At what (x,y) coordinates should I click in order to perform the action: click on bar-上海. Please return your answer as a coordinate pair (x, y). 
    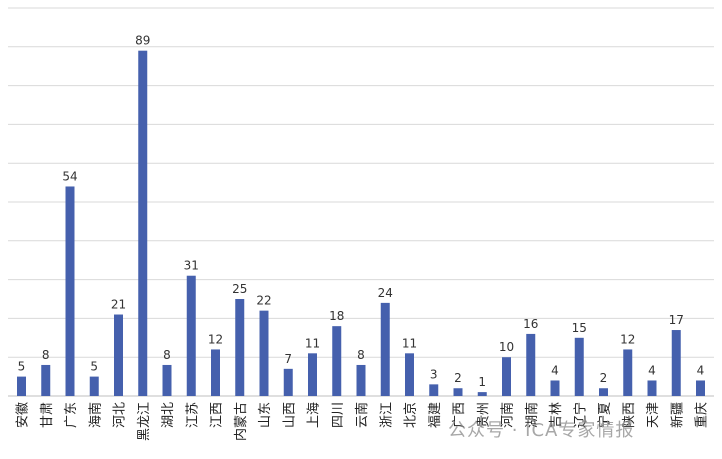
    Looking at the image, I should click on (312, 374).